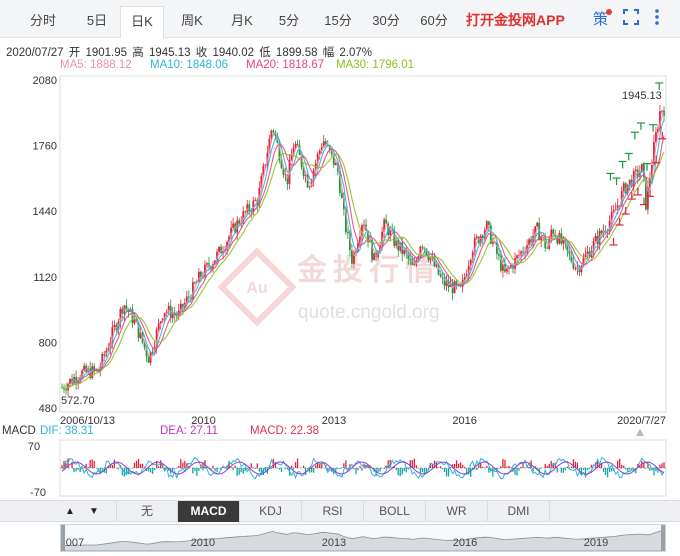 This screenshot has height=556, width=680. Describe the element at coordinates (271, 511) in the screenshot. I see `tab-indicator-kdj: KDJ` at that location.